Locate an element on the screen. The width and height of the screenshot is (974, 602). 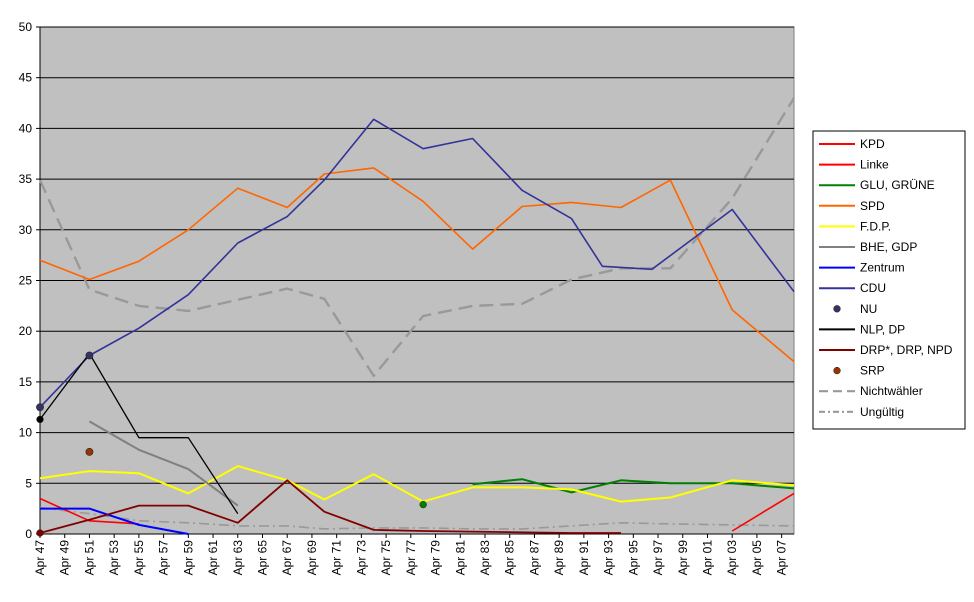
legend-label-linke: Linke is located at coordinates (874, 165).